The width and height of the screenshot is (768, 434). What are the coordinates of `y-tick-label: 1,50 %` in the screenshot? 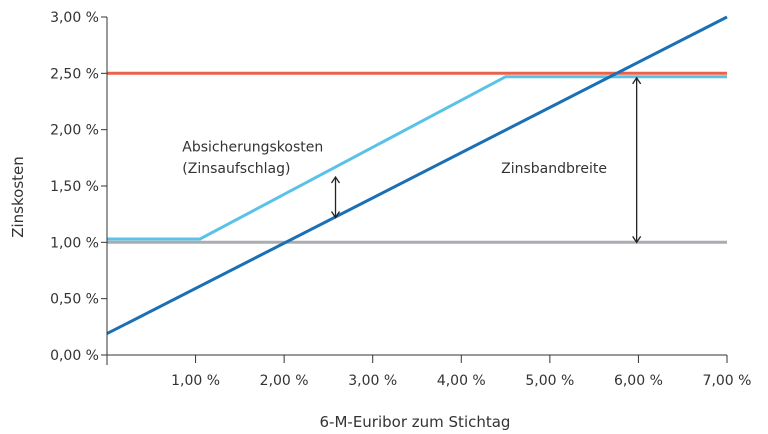 It's located at (74, 187).